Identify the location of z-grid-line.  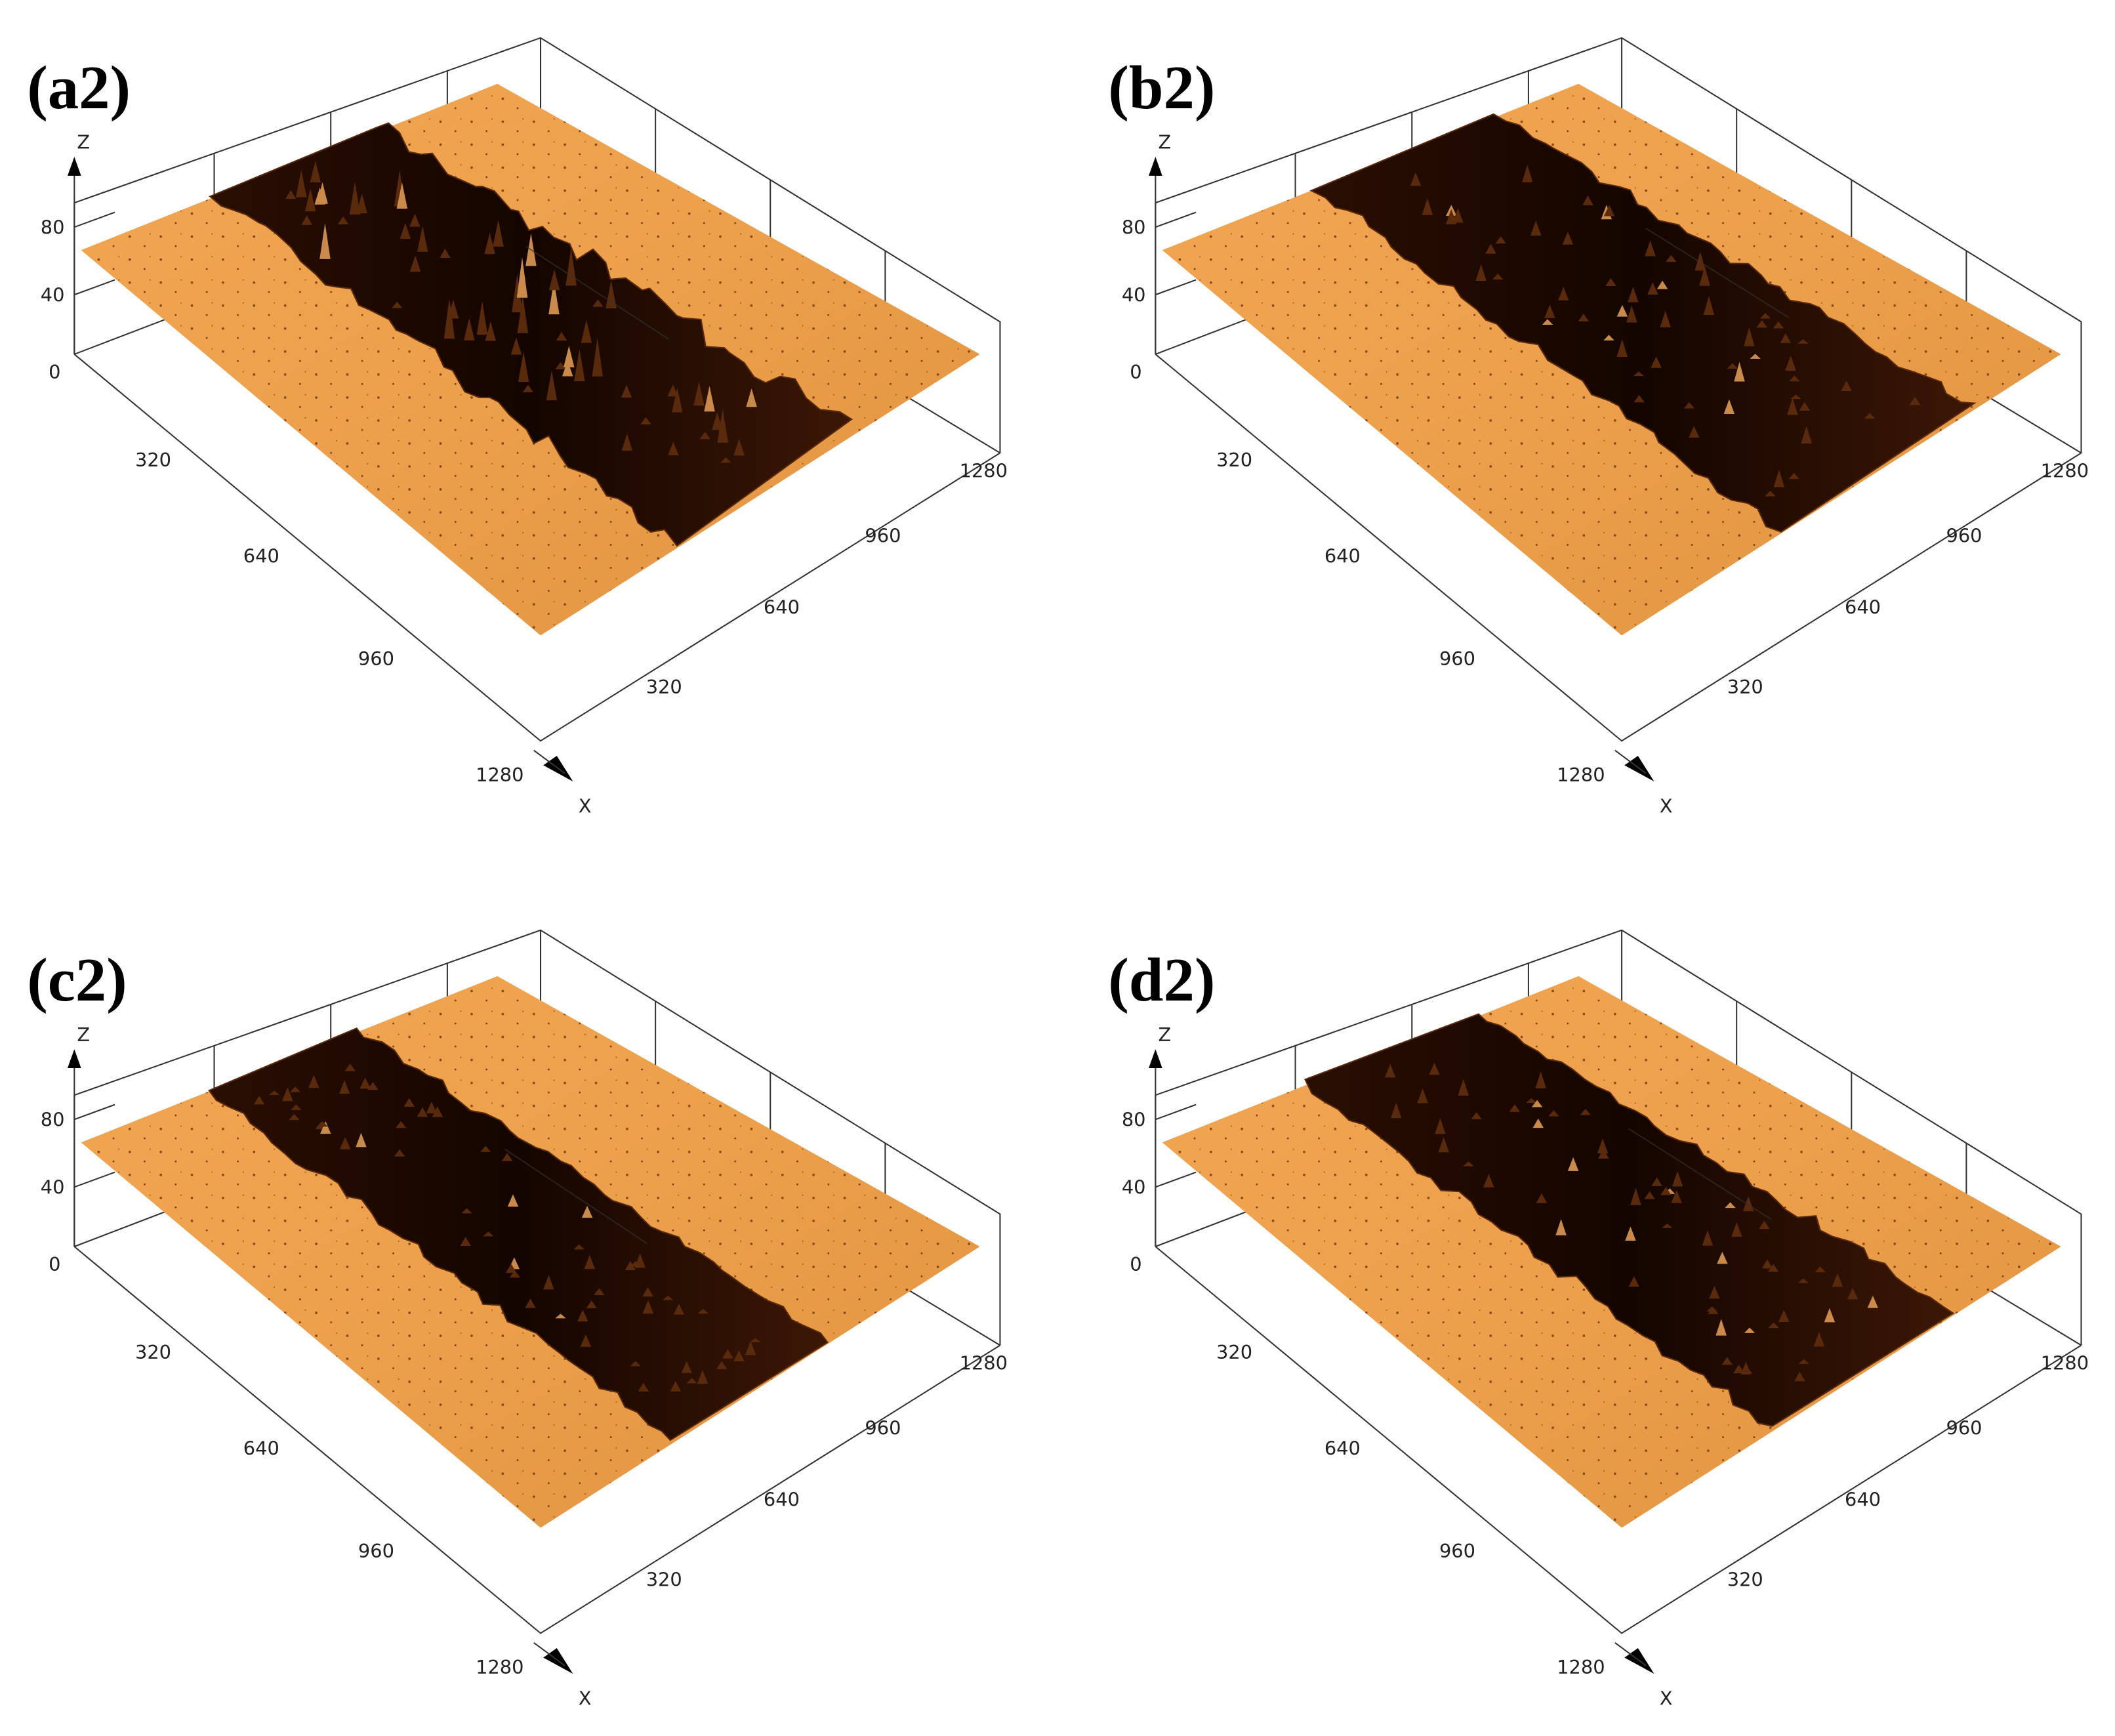
(94, 287).